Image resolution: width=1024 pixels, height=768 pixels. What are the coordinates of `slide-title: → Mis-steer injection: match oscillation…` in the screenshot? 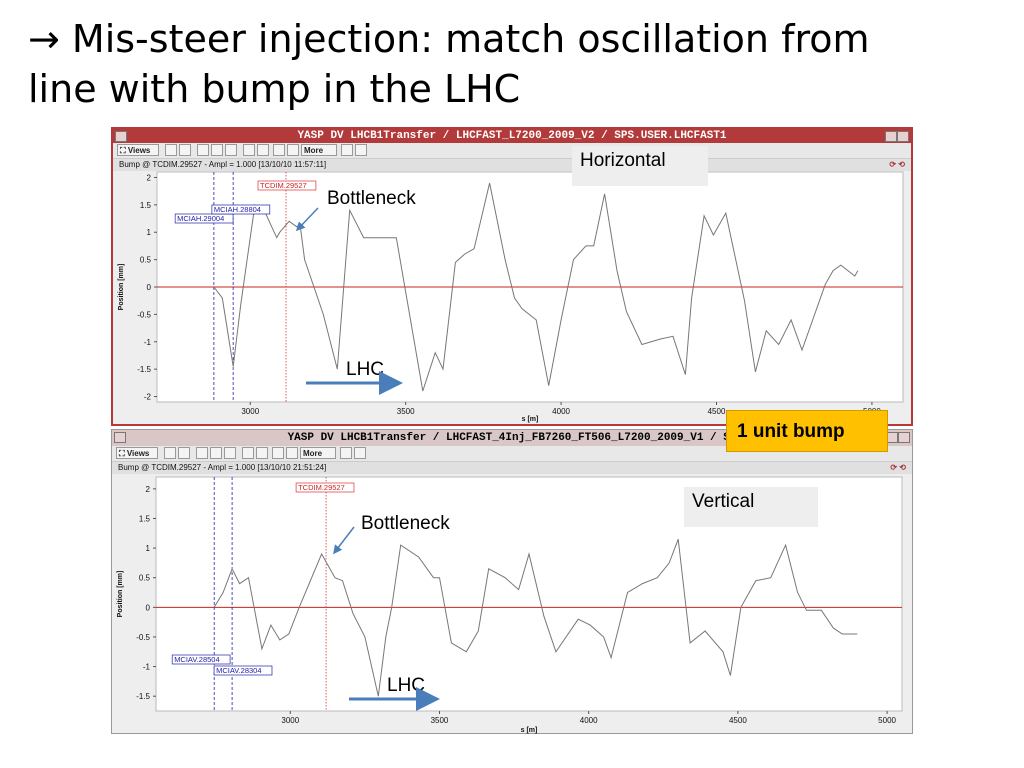 It's located at (449, 64).